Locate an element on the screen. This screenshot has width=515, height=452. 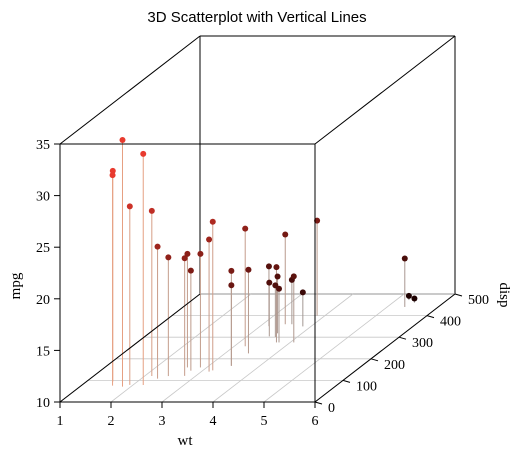
x-tick-label: 5 is located at coordinates (264, 421).